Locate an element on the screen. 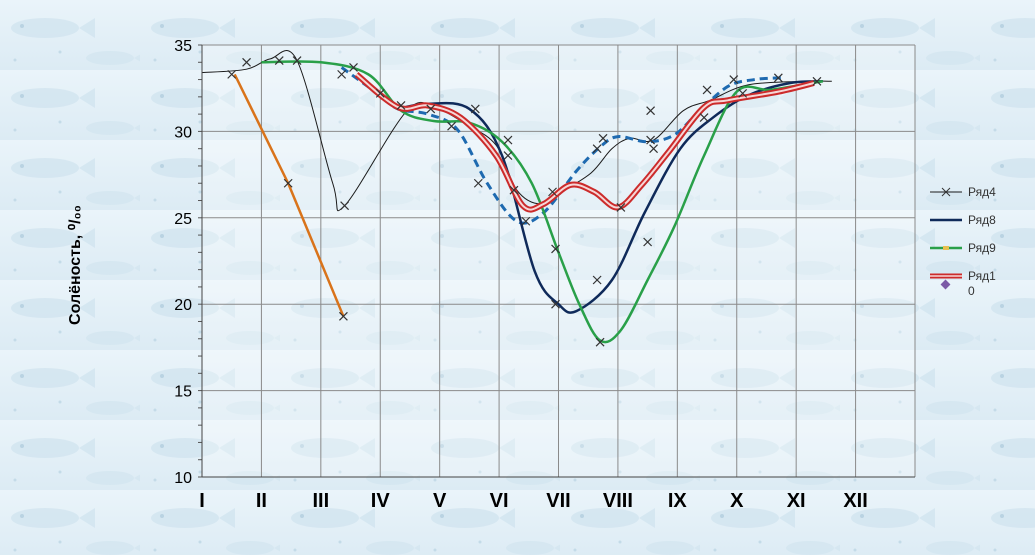 The image size is (1035, 555). x-tick-label: II is located at coordinates (261, 501).